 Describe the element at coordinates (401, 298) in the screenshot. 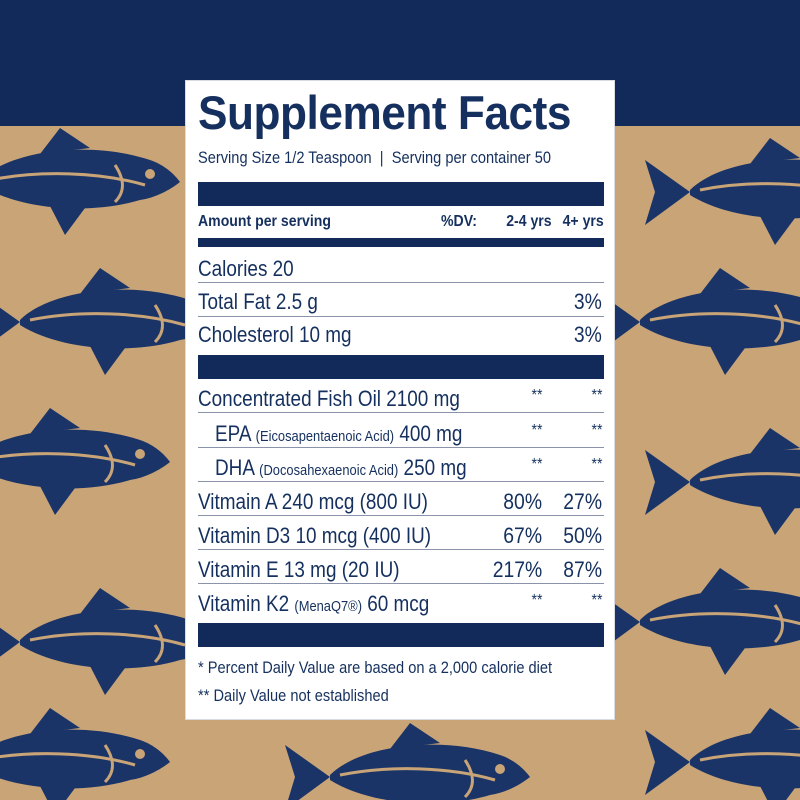

I see `nutrient-row: Total Fat 2.5 g 3%` at that location.